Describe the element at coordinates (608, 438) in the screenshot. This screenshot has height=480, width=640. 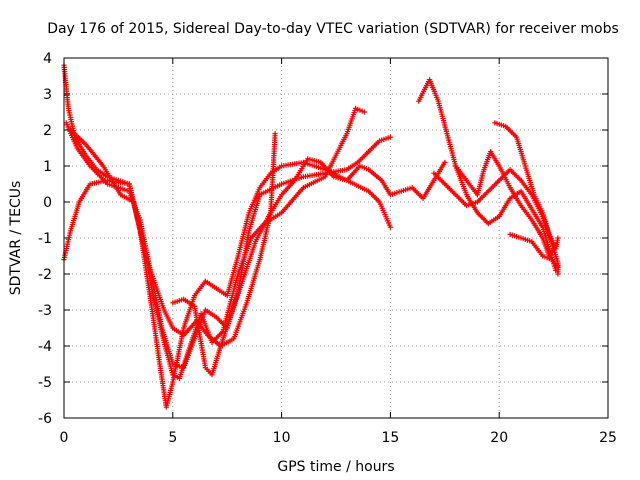
I see `x-tick-label: 25` at that location.